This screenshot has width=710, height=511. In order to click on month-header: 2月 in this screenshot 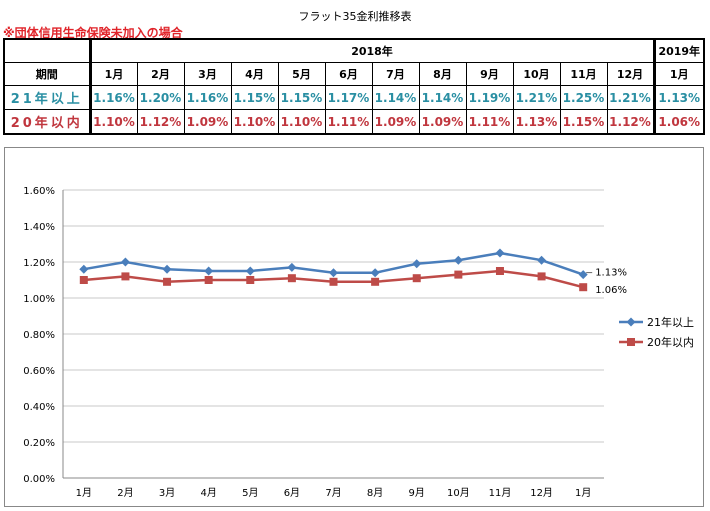, I will do `click(160, 74)`.